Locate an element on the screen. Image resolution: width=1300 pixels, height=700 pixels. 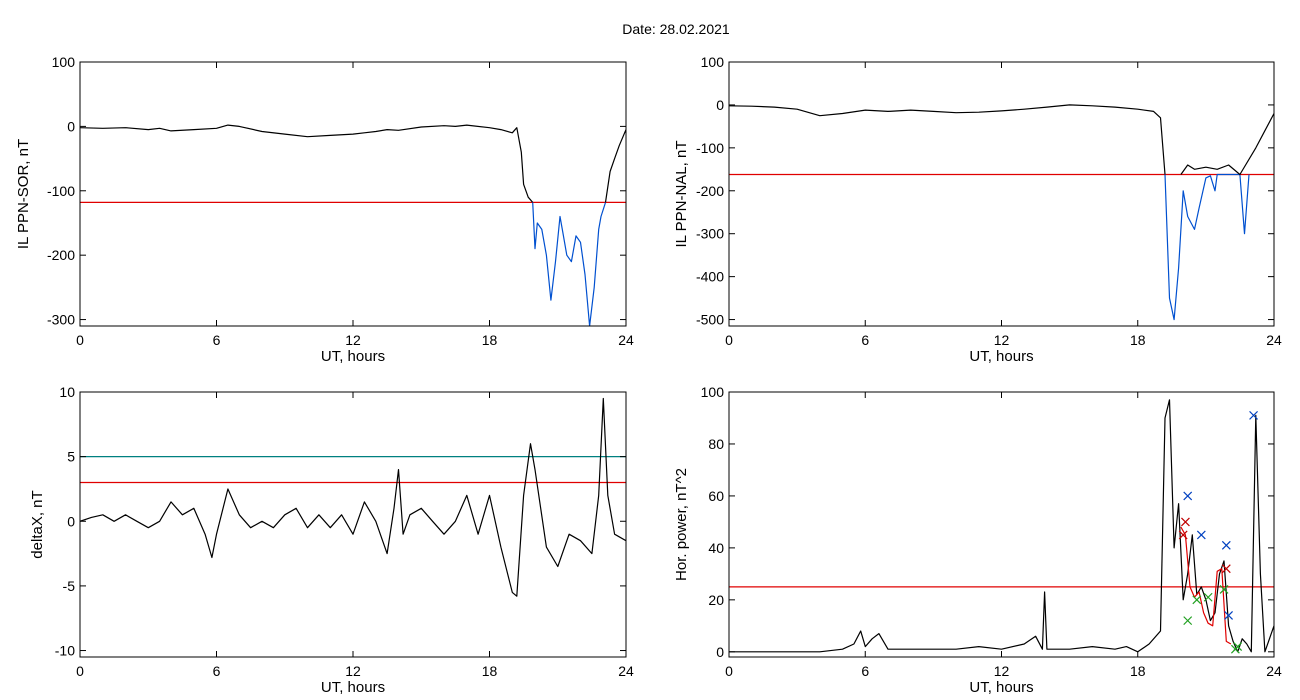
figure-title: Date: 28.02.2021 is located at coordinates (676, 29).